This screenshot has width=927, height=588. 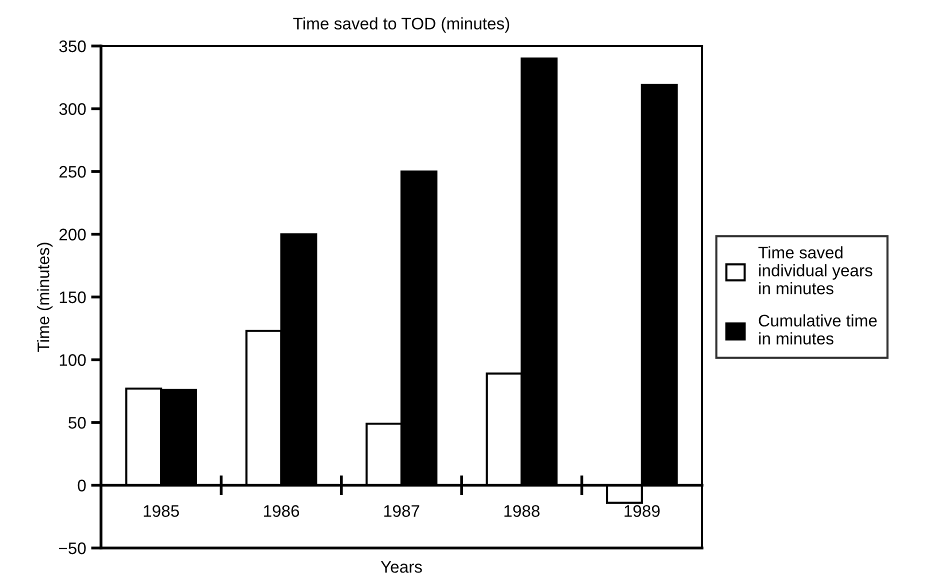 I want to click on y-tick-label: 100, so click(x=73, y=360).